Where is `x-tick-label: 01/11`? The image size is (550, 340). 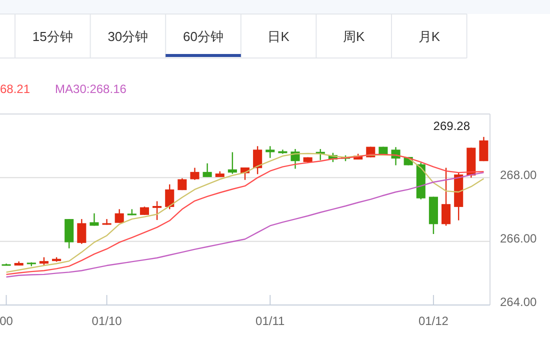
x-tick-label: 01/11 is located at coordinates (271, 321).